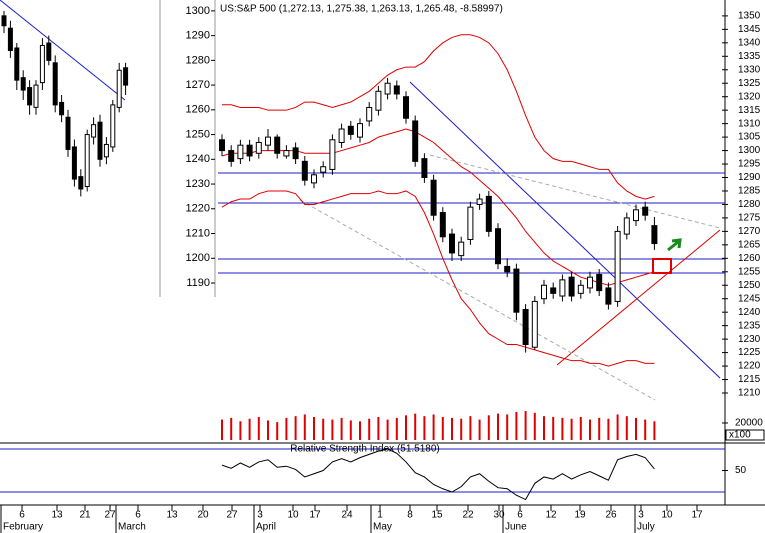  What do you see at coordinates (437, 515) in the screenshot?
I see `x-tick-label: 15` at bounding box center [437, 515].